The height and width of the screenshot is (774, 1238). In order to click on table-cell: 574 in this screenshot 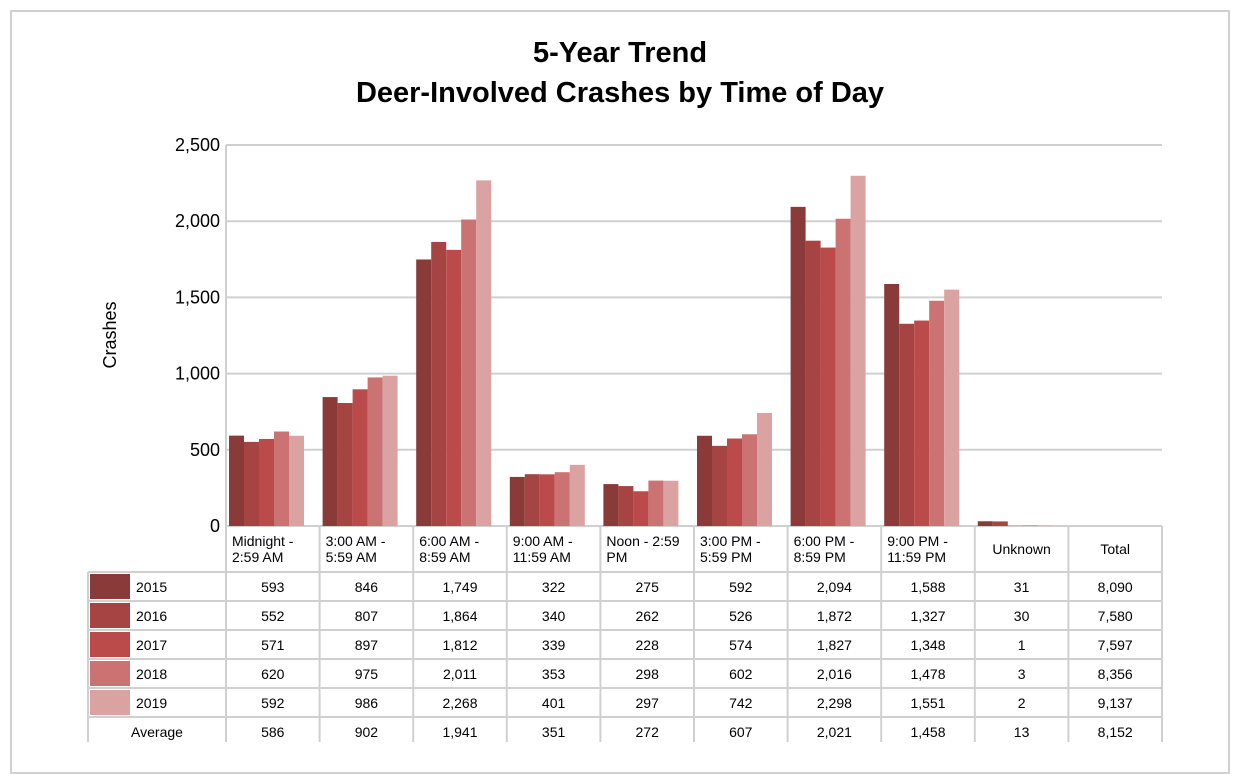, I will do `click(741, 644)`.